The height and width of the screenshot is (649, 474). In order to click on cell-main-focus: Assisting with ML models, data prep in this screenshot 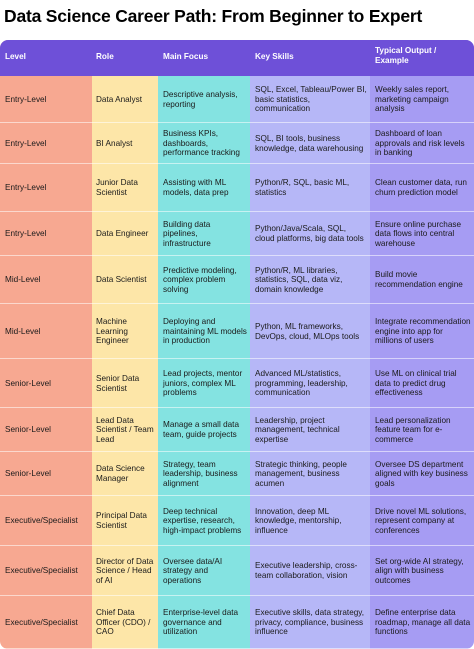, I will do `click(196, 187)`.